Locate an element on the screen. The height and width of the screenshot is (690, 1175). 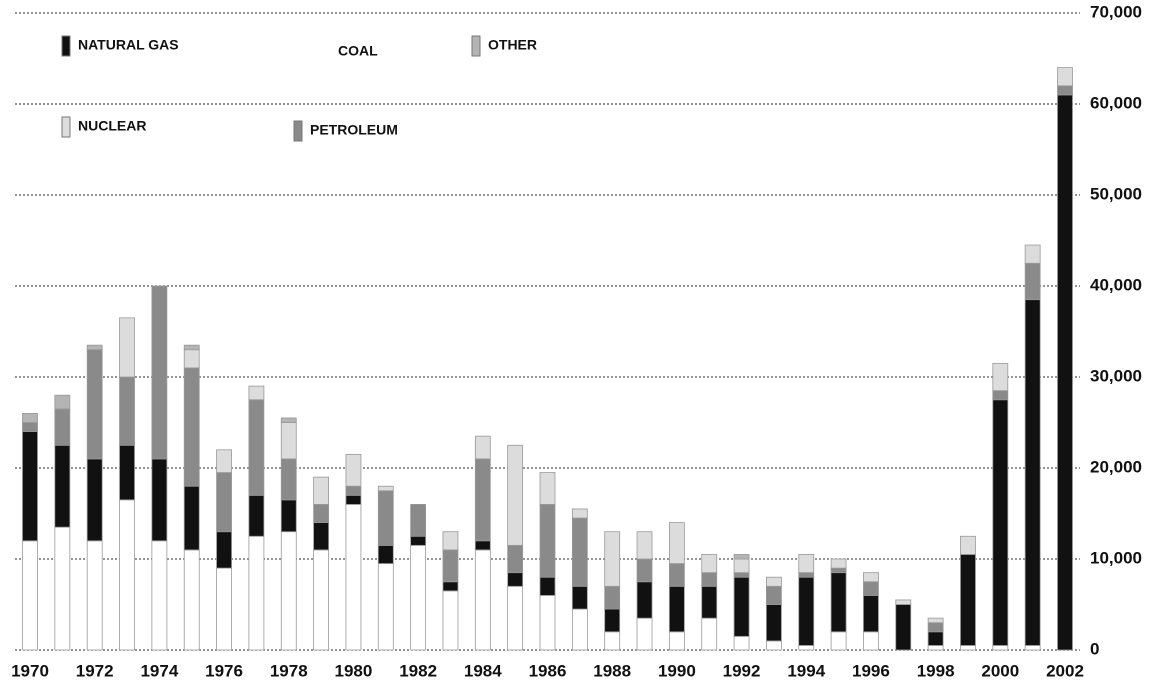
y-tick-label: 30,000 is located at coordinates (1116, 375).